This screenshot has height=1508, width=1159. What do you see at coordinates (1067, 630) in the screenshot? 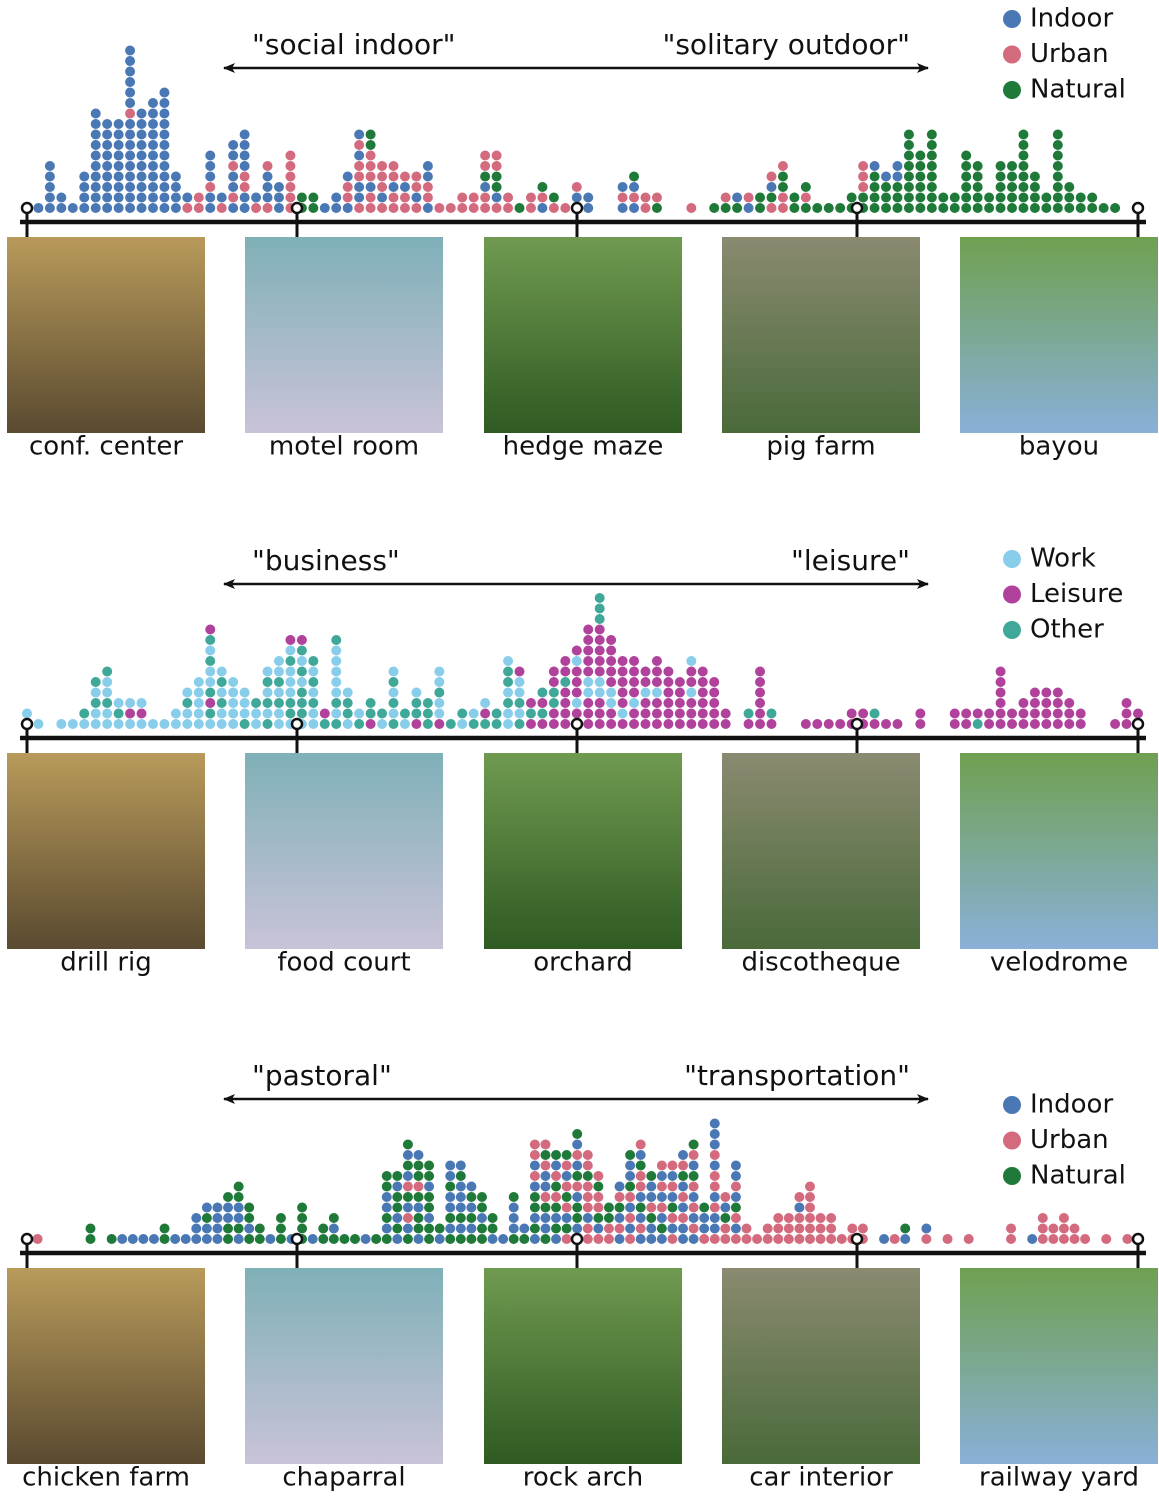
I see `legend-label: Other` at bounding box center [1067, 630].